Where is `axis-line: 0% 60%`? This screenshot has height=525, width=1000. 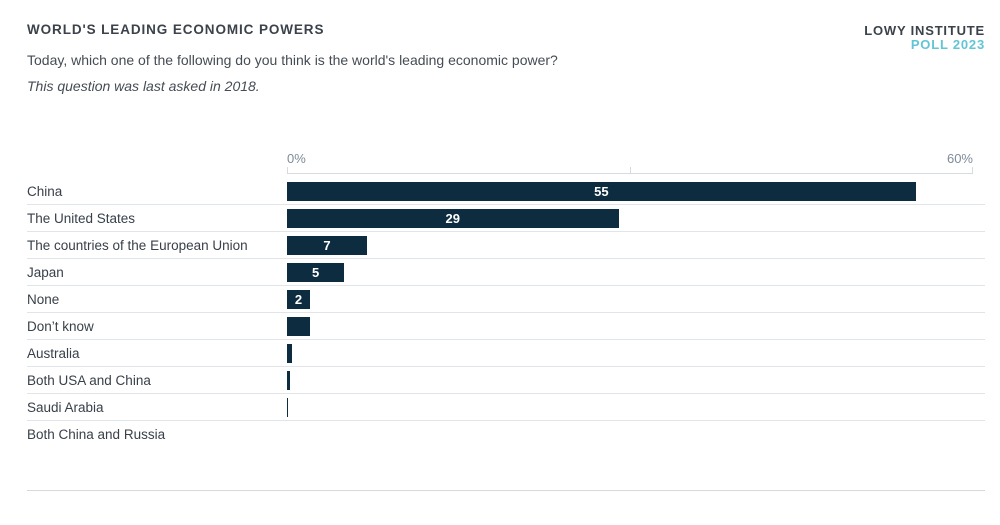
axis-line: 0% 60% is located at coordinates (630, 162).